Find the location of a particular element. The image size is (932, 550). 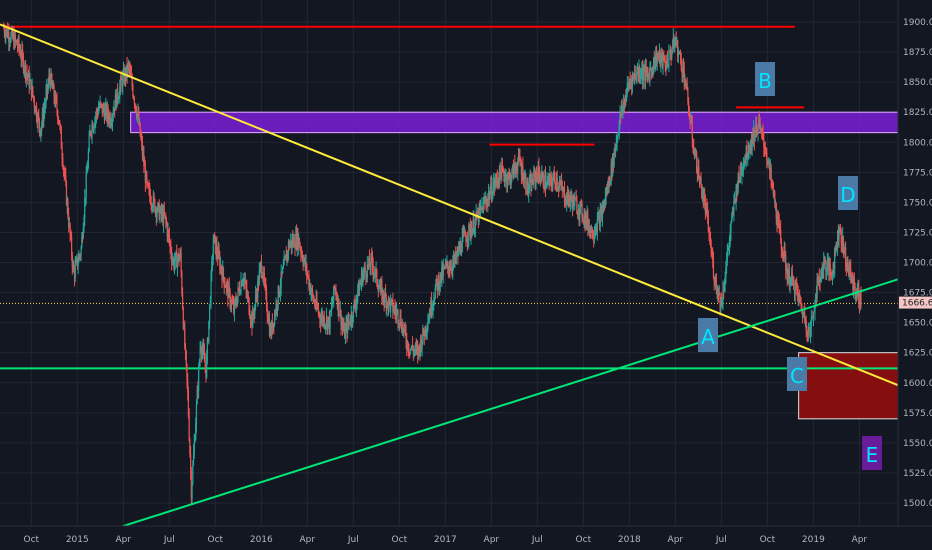

y-tick-label: 1575.00 is located at coordinates (917, 414).